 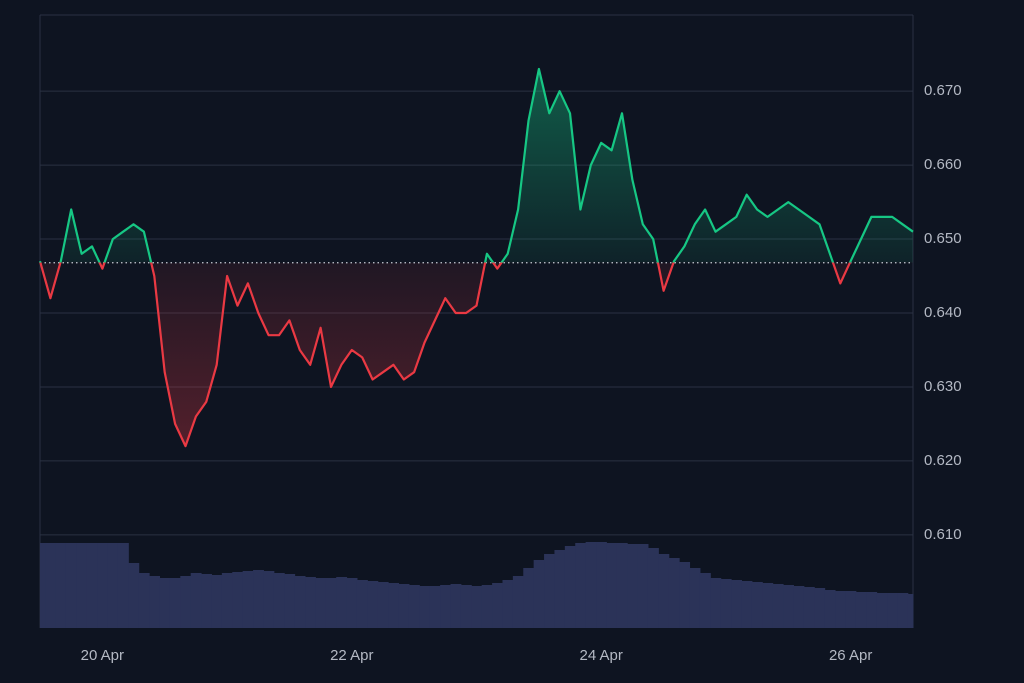 What do you see at coordinates (102, 655) in the screenshot?
I see `x-tick-label: 20 Apr` at bounding box center [102, 655].